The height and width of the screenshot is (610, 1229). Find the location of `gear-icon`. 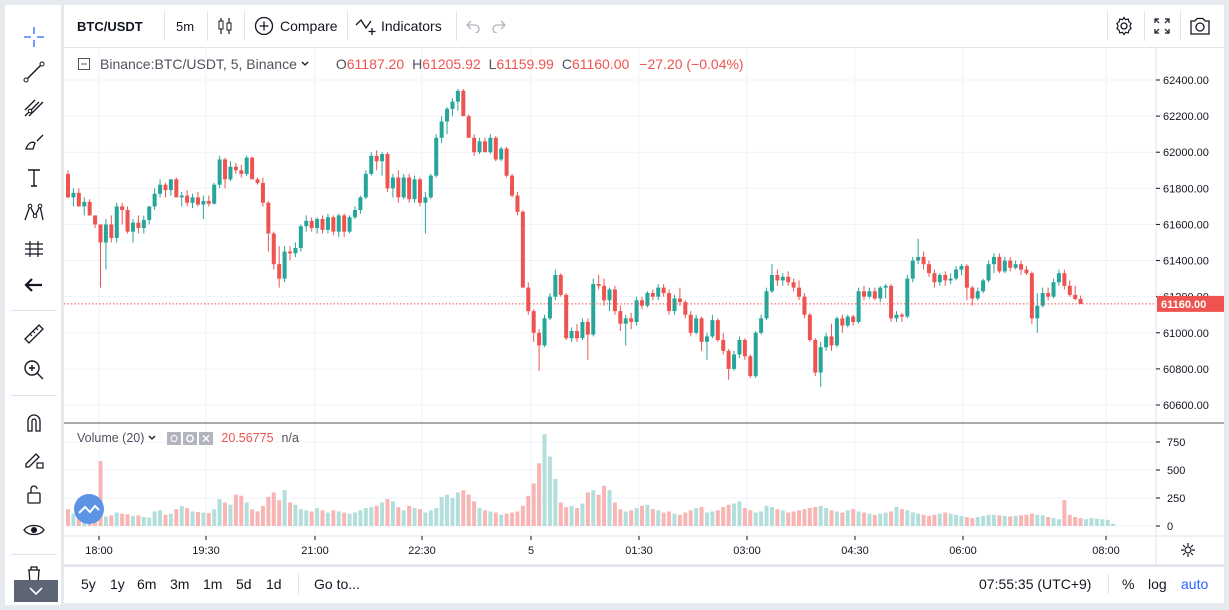

gear-icon is located at coordinates (190, 438).